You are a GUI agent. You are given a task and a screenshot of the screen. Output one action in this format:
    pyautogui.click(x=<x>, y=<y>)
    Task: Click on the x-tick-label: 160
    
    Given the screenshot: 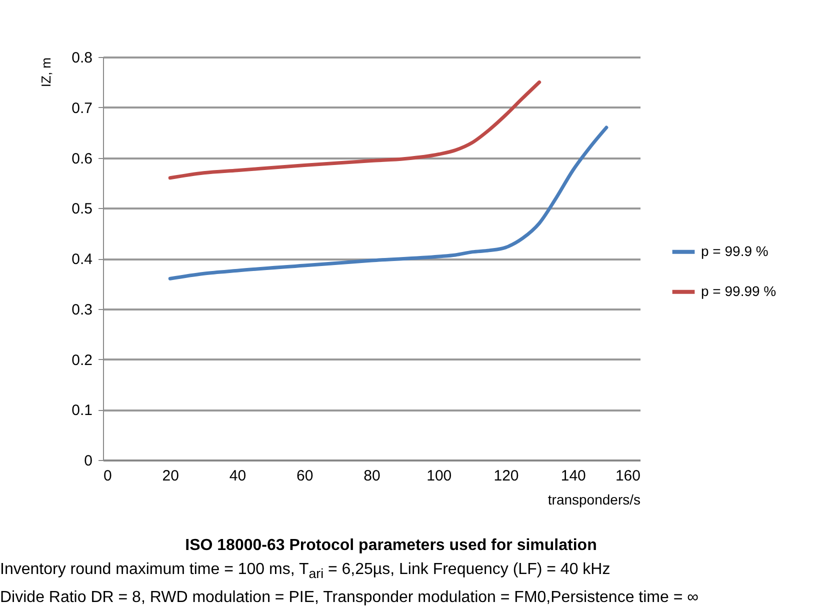 What is the action you would take?
    pyautogui.click(x=627, y=476)
    